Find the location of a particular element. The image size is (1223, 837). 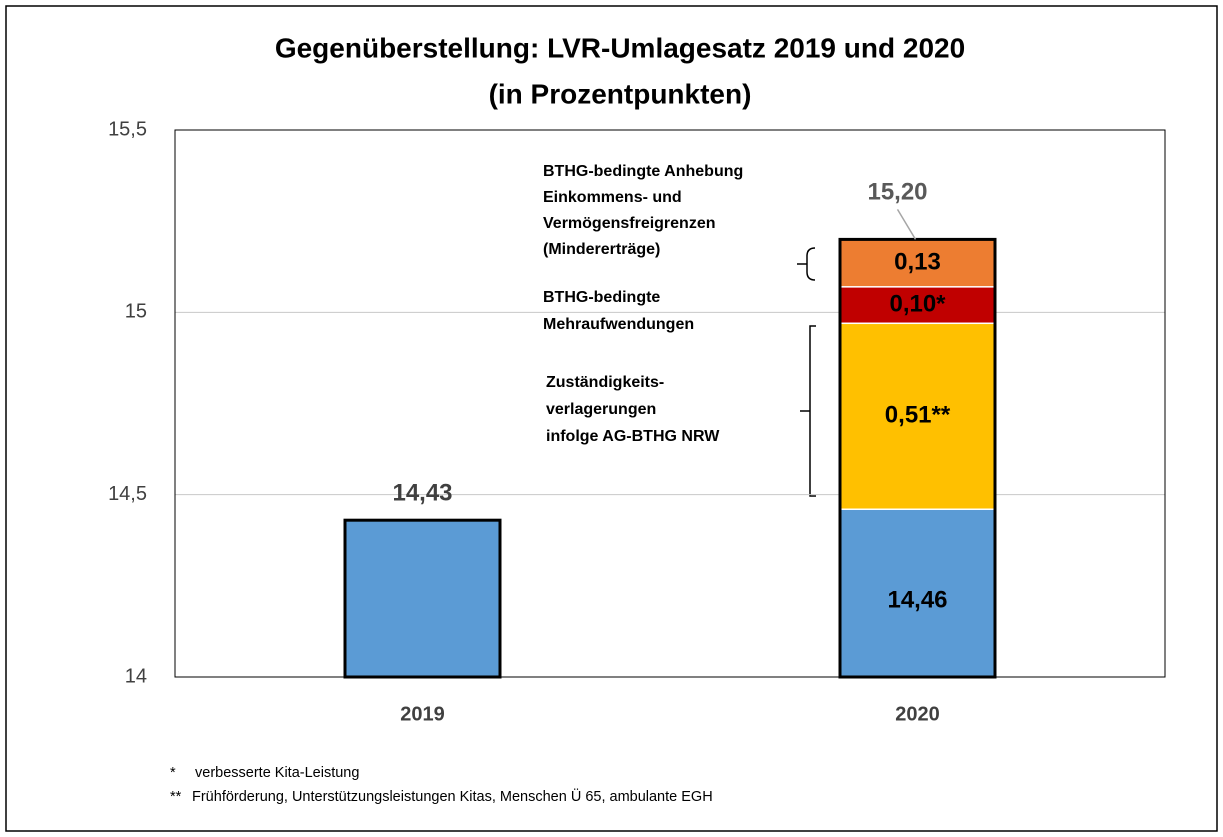

total-leader is located at coordinates (906, 224).